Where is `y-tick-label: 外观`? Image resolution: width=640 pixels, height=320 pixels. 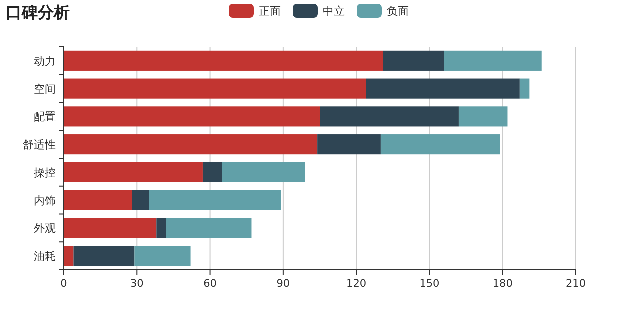
y-tick-label: 外观 is located at coordinates (45, 229).